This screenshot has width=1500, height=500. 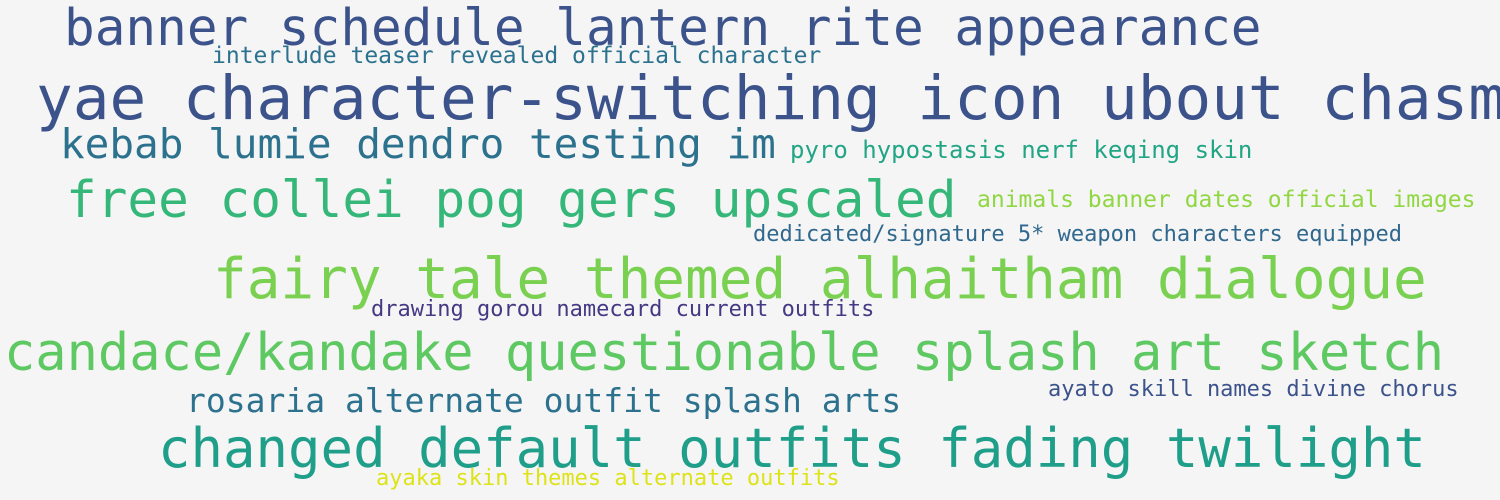 I want to click on word-banner-schedule: banner schedule lantern rite appearance, so click(x=663, y=29).